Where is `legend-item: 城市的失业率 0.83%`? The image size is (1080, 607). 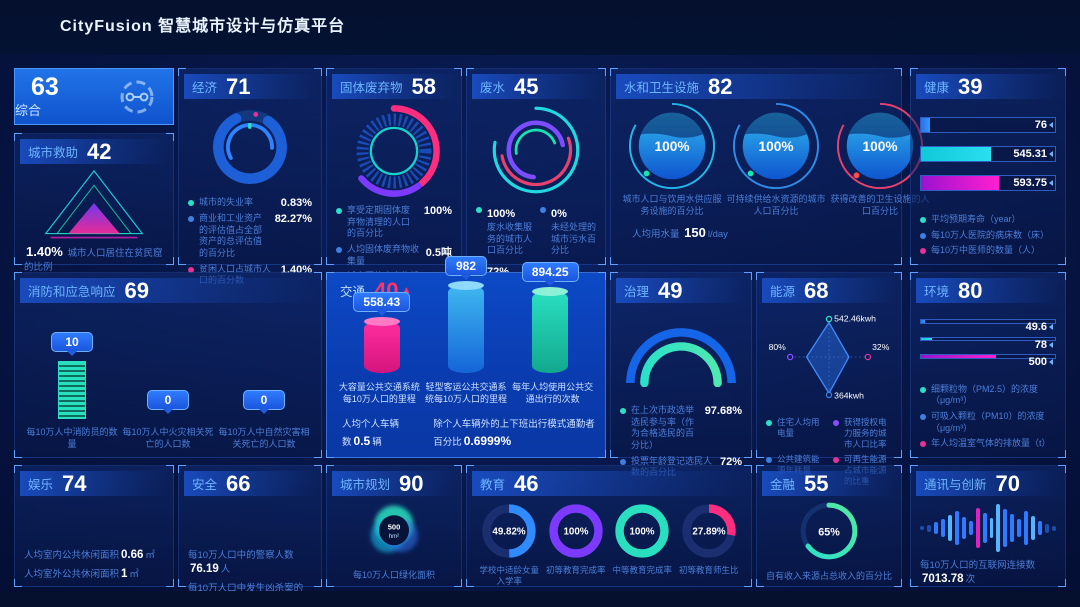 legend-item: 城市的失业率 0.83% is located at coordinates (250, 203).